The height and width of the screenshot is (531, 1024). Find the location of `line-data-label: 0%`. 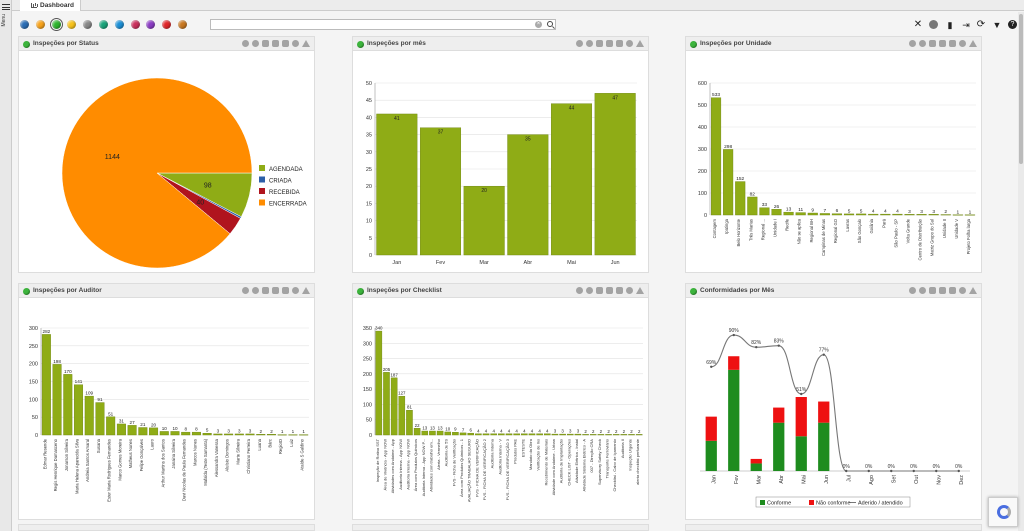

line-data-label: 0% is located at coordinates (937, 467).